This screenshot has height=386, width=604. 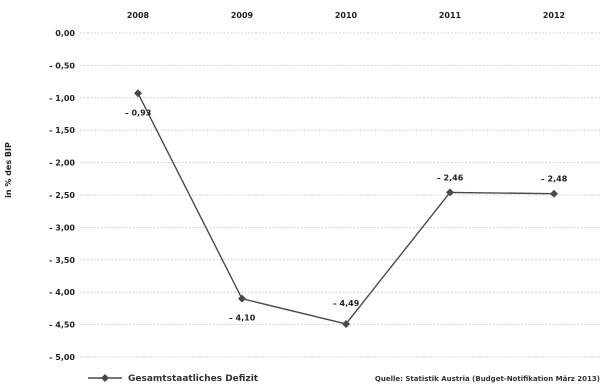 I want to click on y-tick-label: 0,00, so click(x=65, y=33).